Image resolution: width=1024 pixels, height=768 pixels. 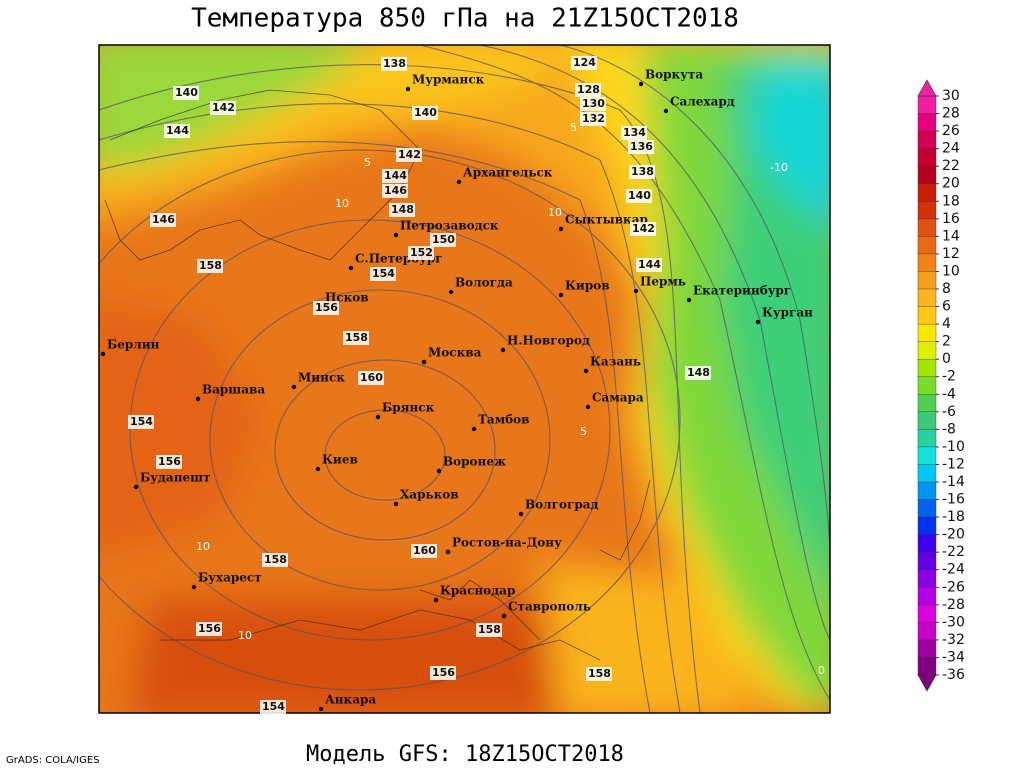 What do you see at coordinates (946, 289) in the screenshot?
I see `colorbar-label: 8` at bounding box center [946, 289].